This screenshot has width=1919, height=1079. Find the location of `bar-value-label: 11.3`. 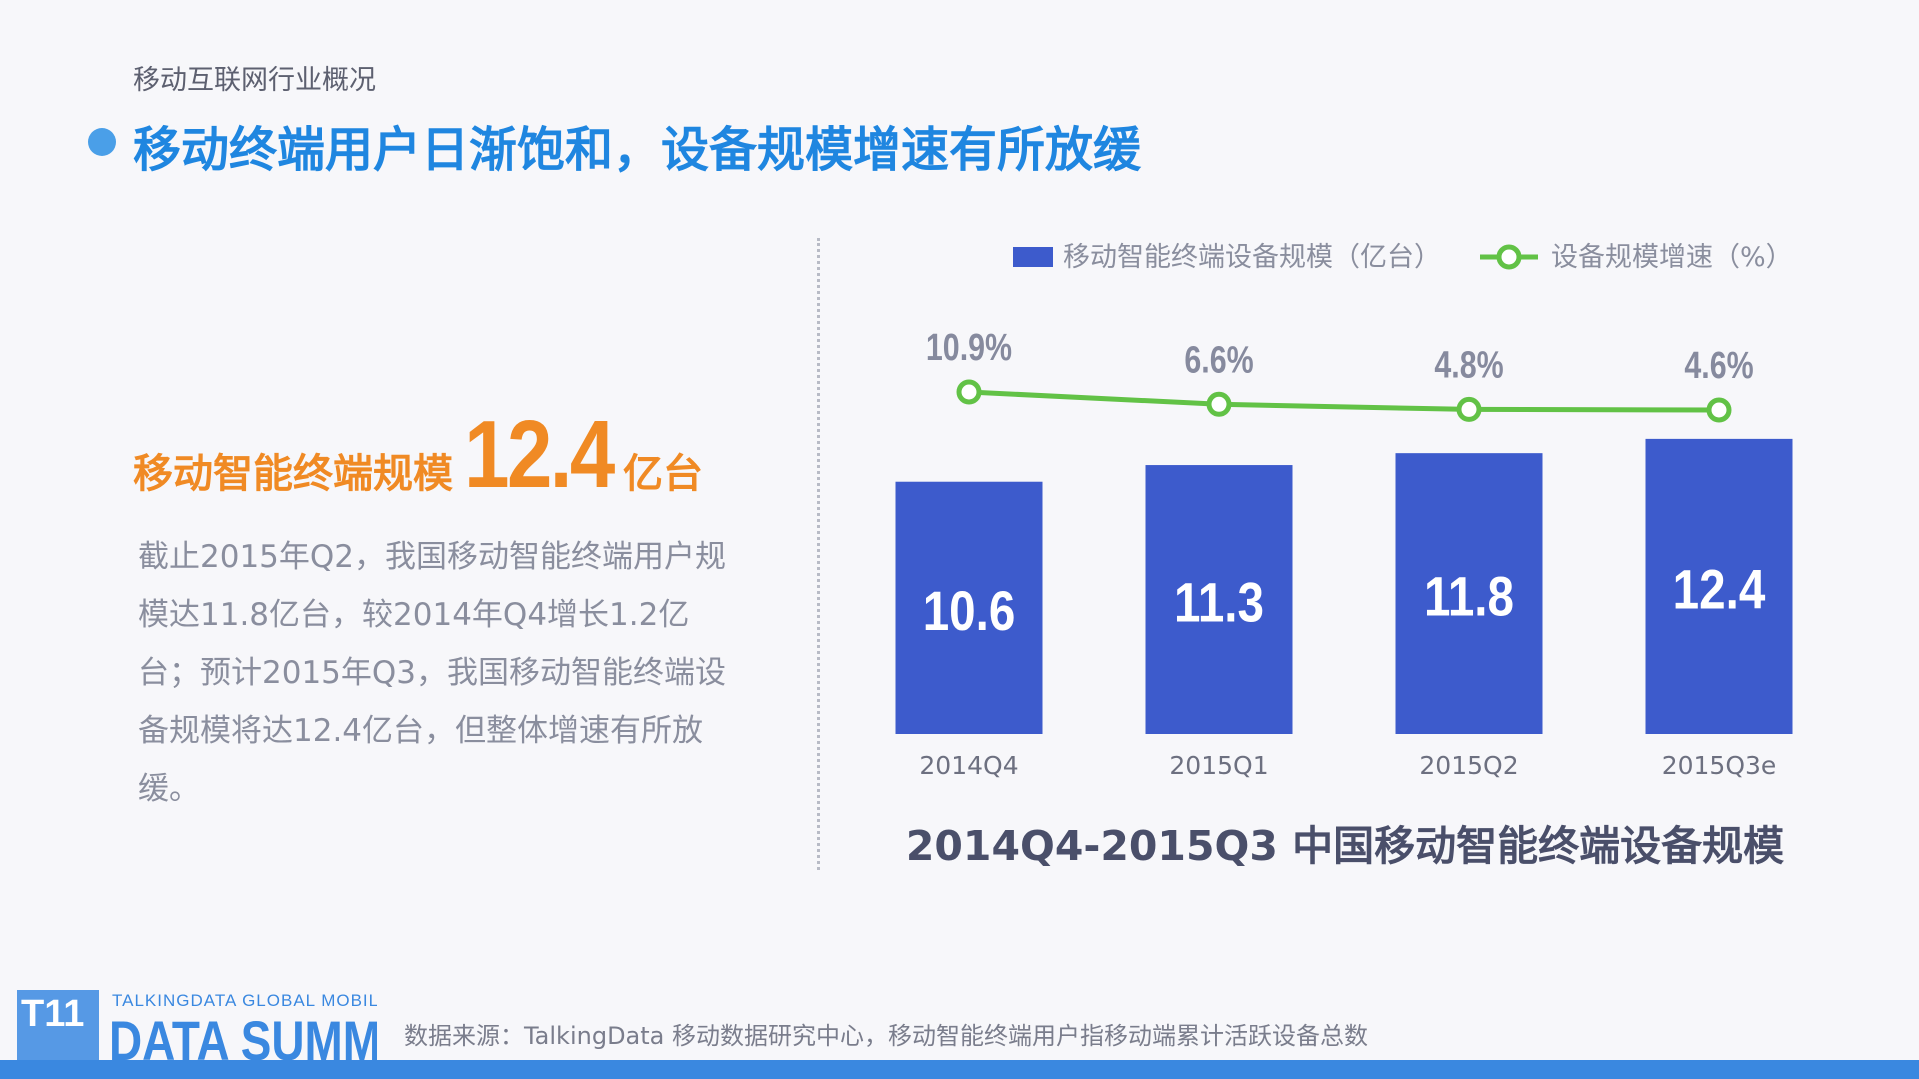

bar-value-label: 11.3 is located at coordinates (1219, 603).